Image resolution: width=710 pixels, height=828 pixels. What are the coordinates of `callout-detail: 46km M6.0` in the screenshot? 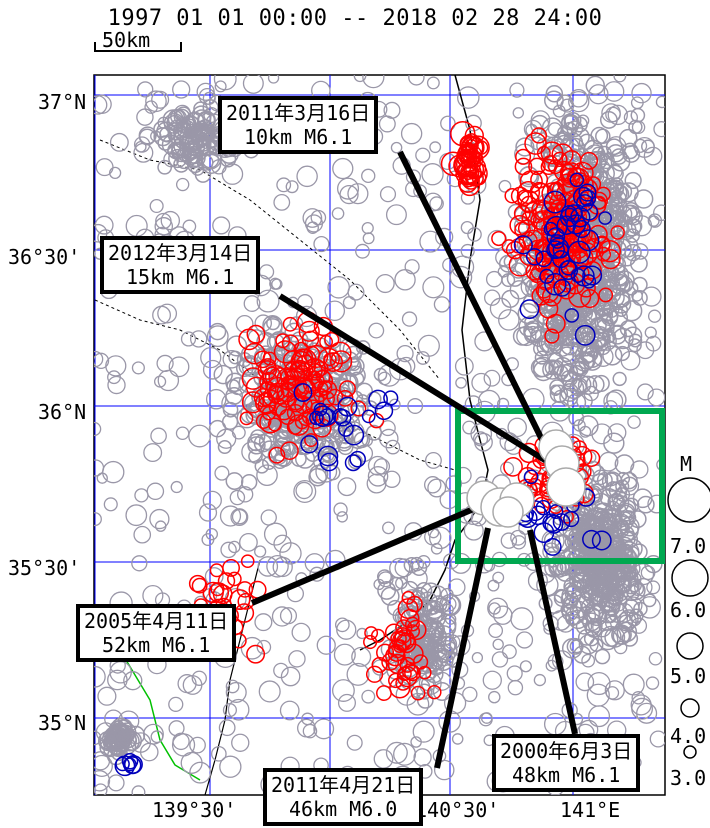 It's located at (343, 809).